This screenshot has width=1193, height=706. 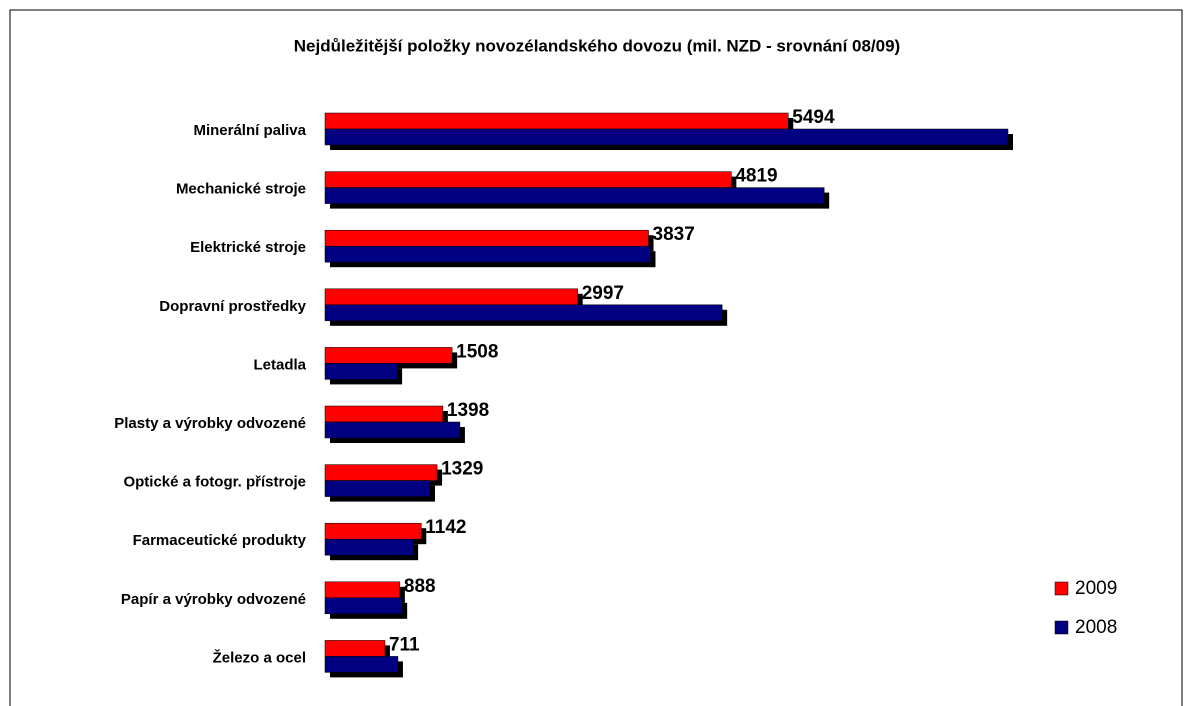 I want to click on category-label: Elektrické stroje, so click(x=248, y=247).